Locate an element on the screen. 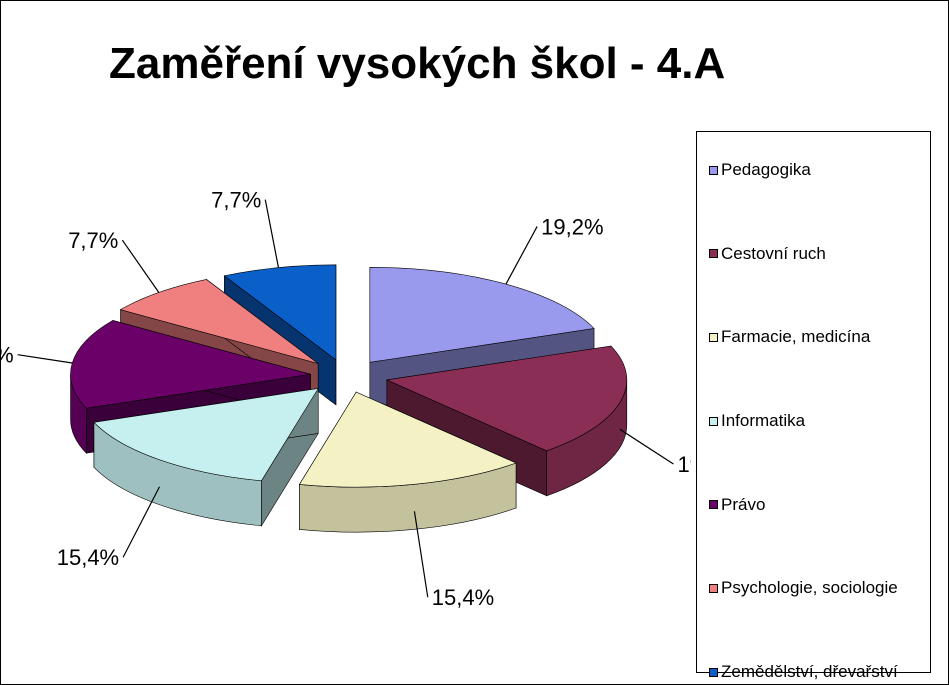  pie-slice-informatika is located at coordinates (206, 457).